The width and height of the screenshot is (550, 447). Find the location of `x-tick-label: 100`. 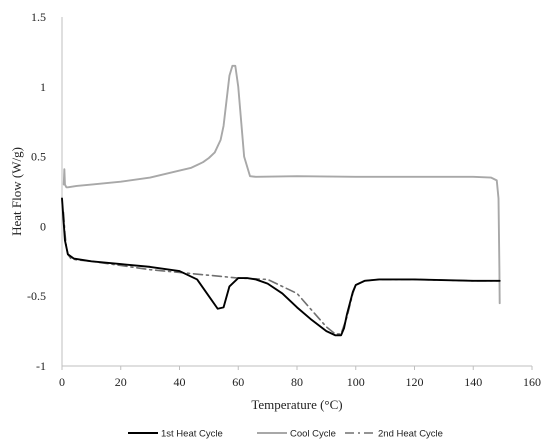

x-tick-label: 100 is located at coordinates (356, 382).